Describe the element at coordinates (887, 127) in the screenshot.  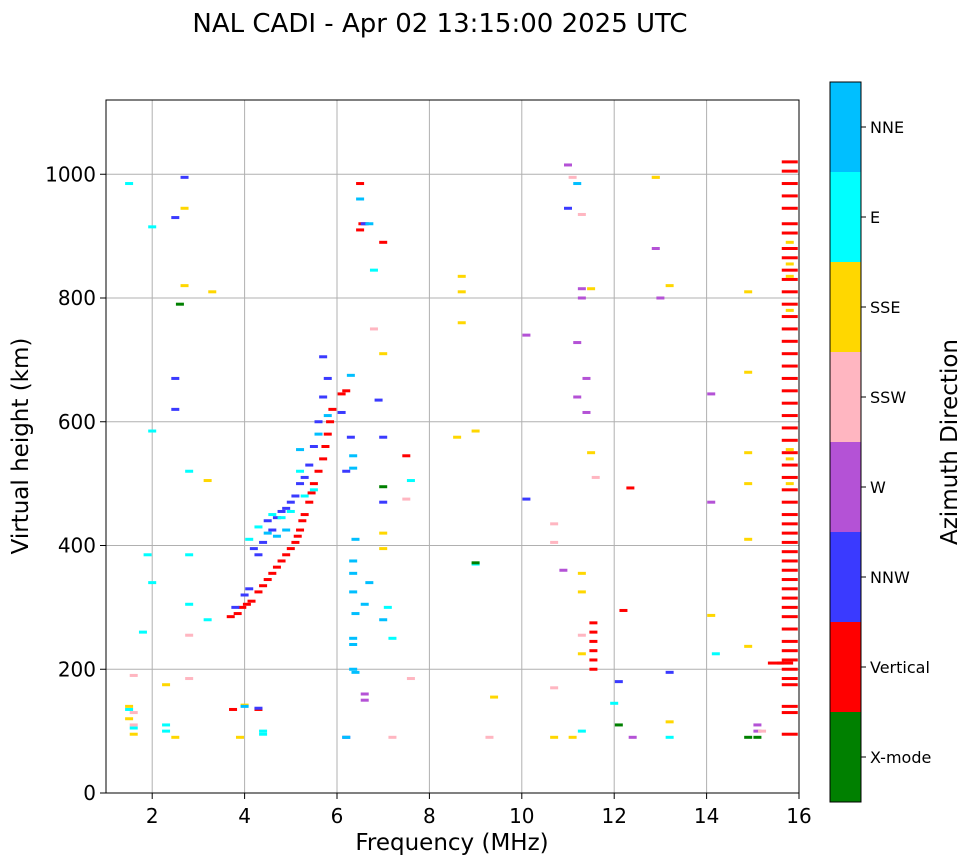
I see `colorbar-tick-label: NNE` at that location.